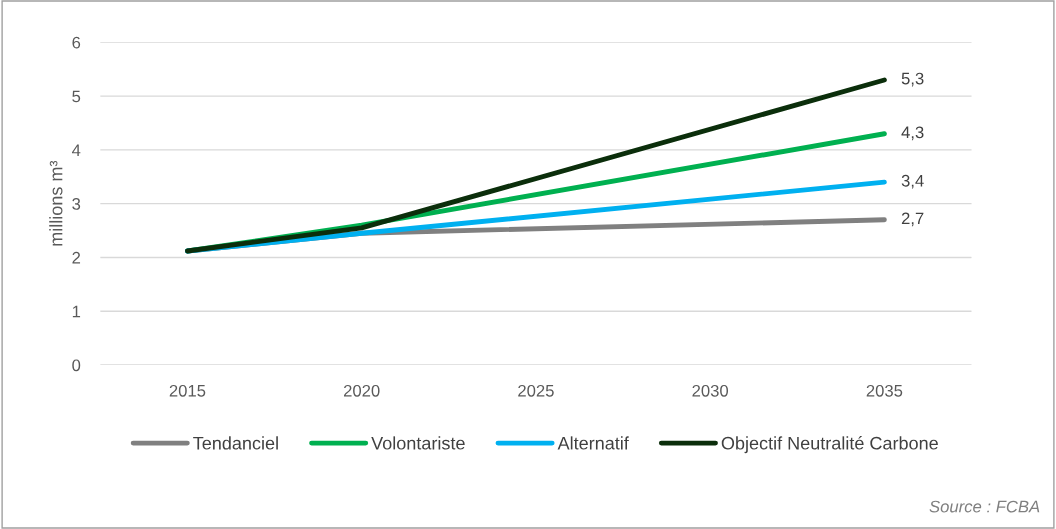 The width and height of the screenshot is (1056, 529). What do you see at coordinates (76, 204) in the screenshot?
I see `y-tick-label: 3` at bounding box center [76, 204].